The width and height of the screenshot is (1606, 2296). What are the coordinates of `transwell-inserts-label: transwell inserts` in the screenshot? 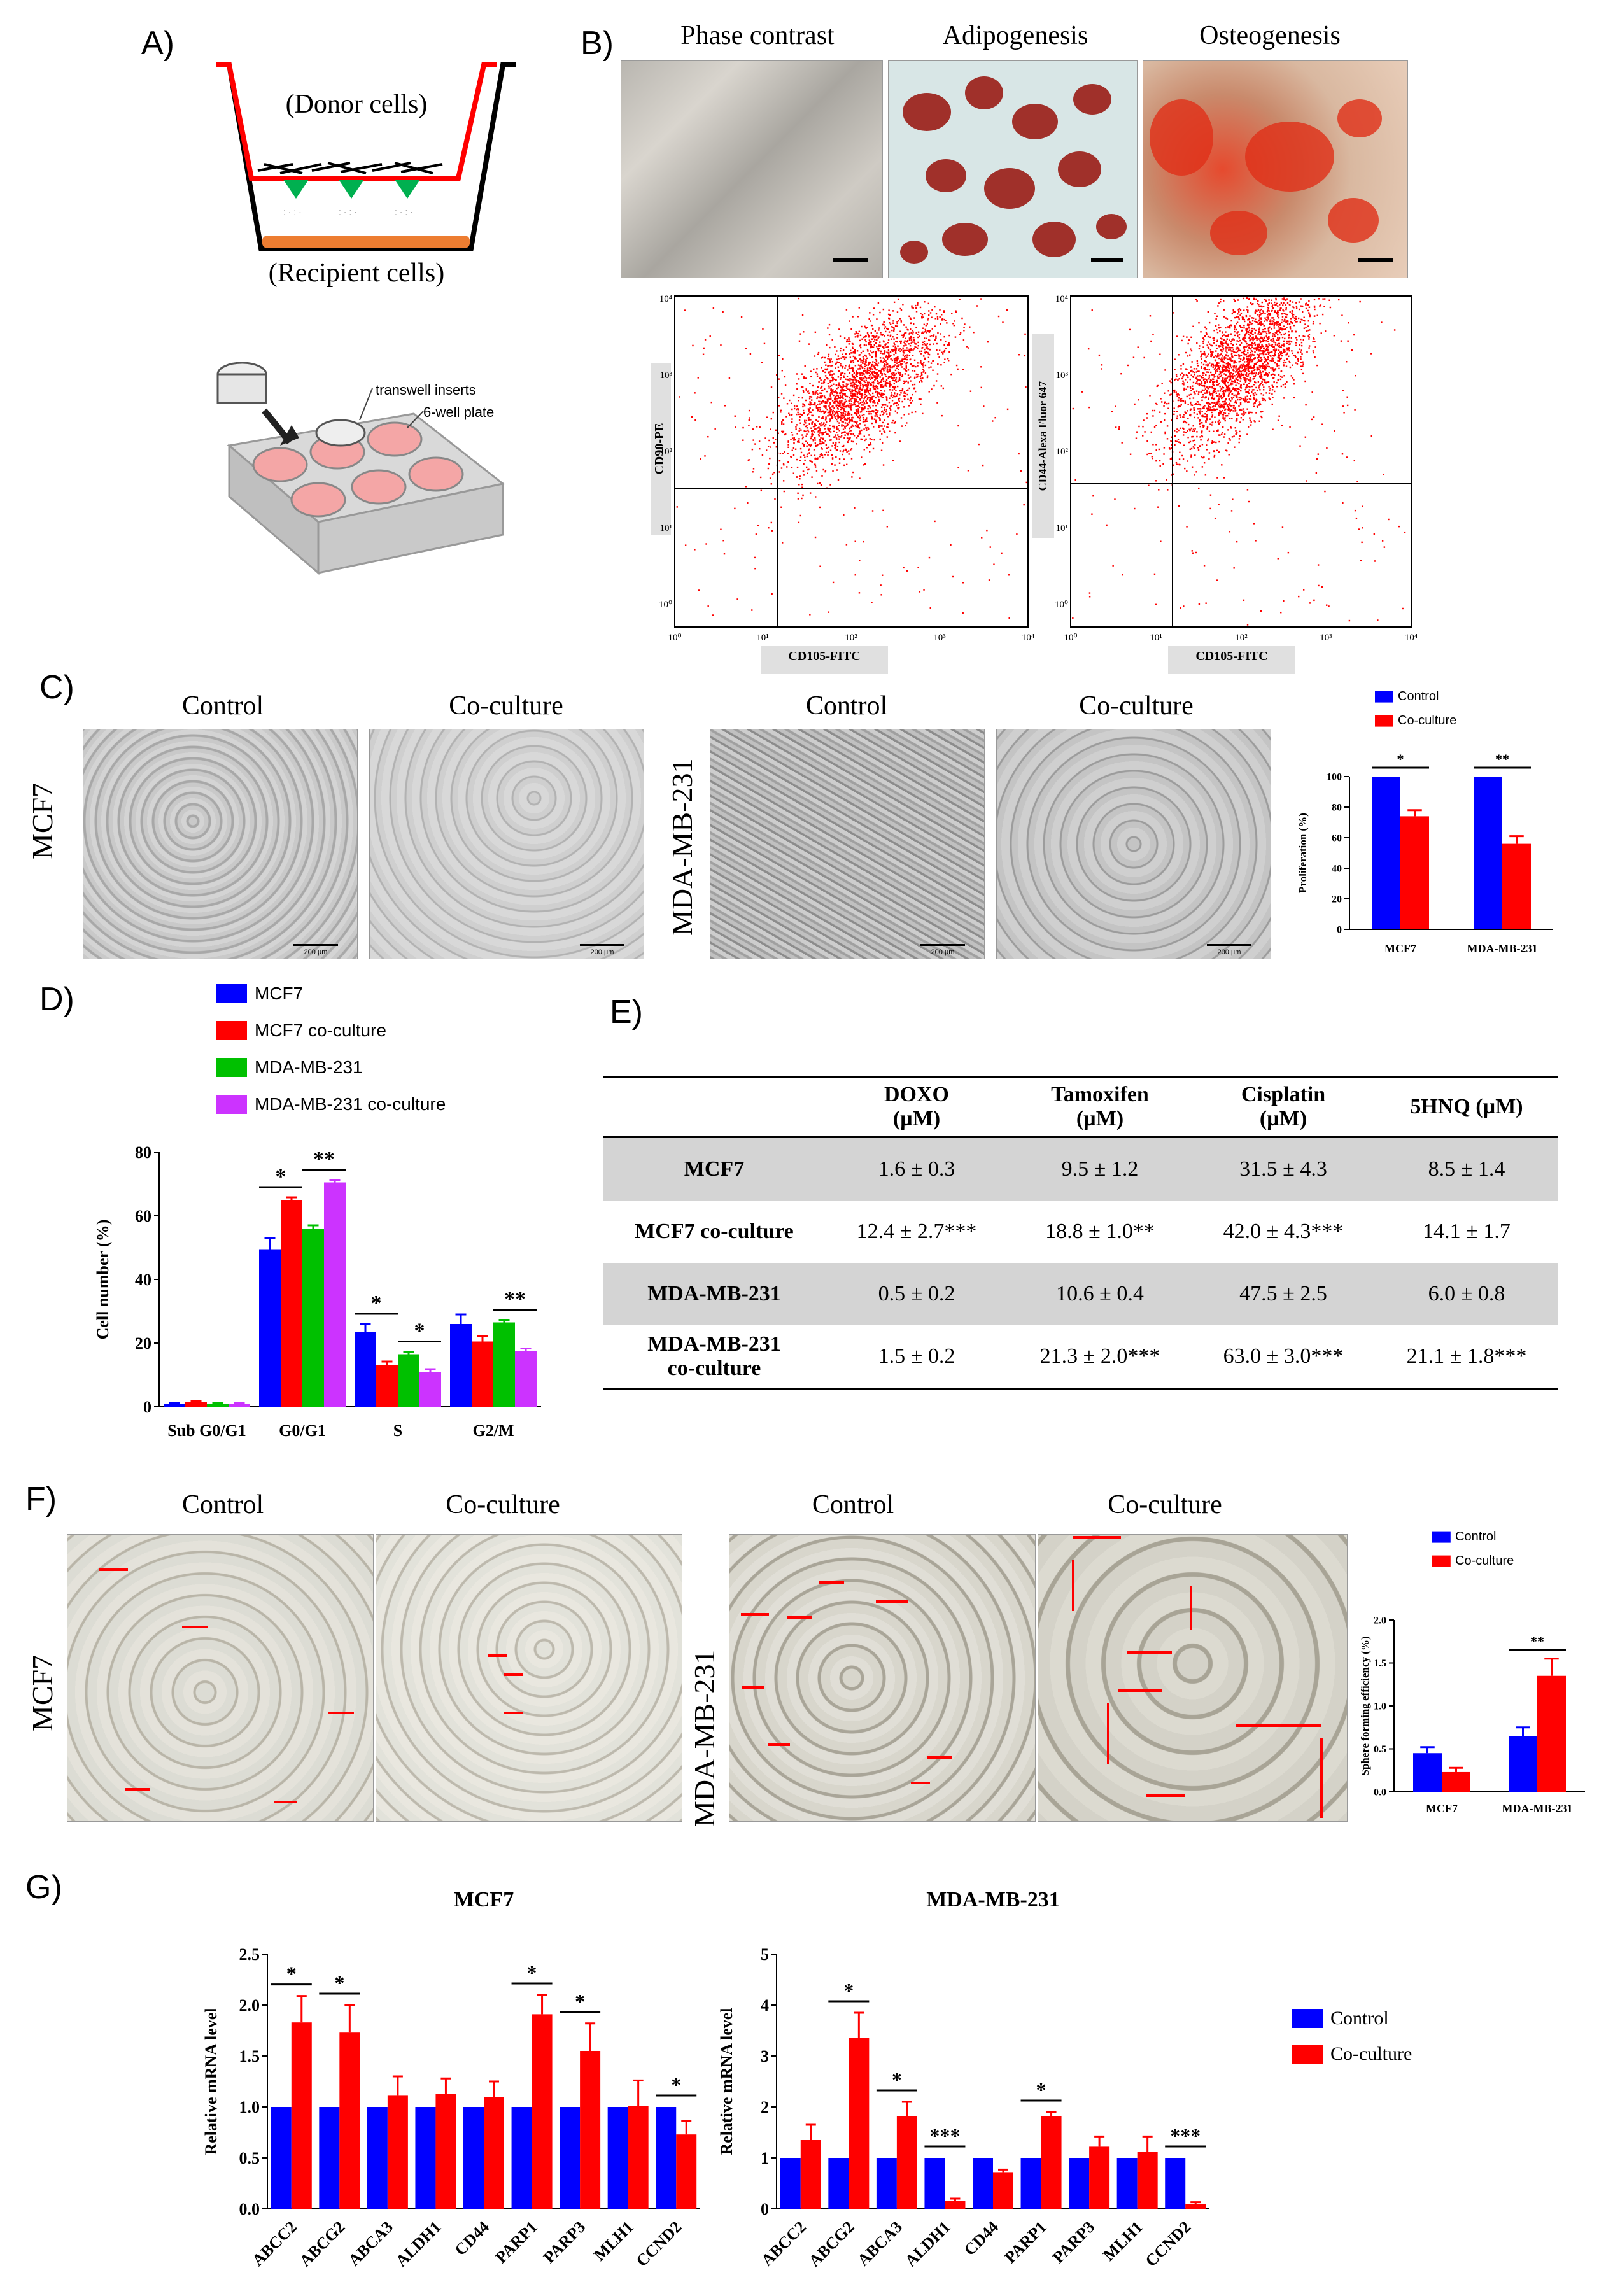 It's located at (426, 390).